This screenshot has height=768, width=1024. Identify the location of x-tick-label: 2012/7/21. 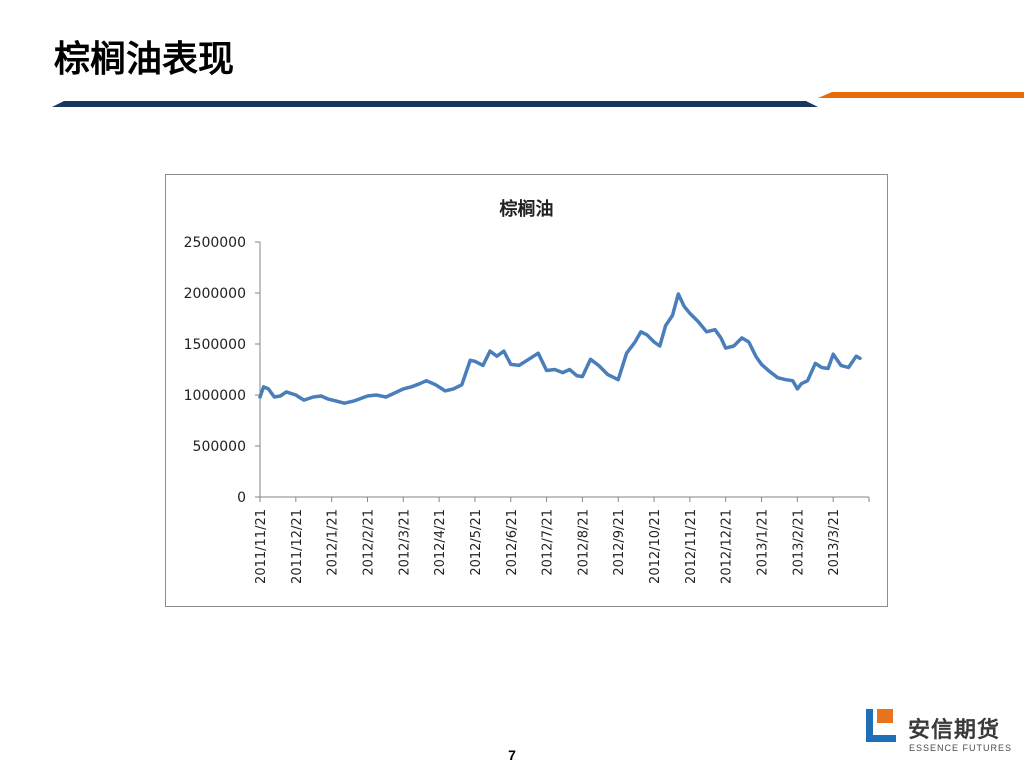
(548, 542).